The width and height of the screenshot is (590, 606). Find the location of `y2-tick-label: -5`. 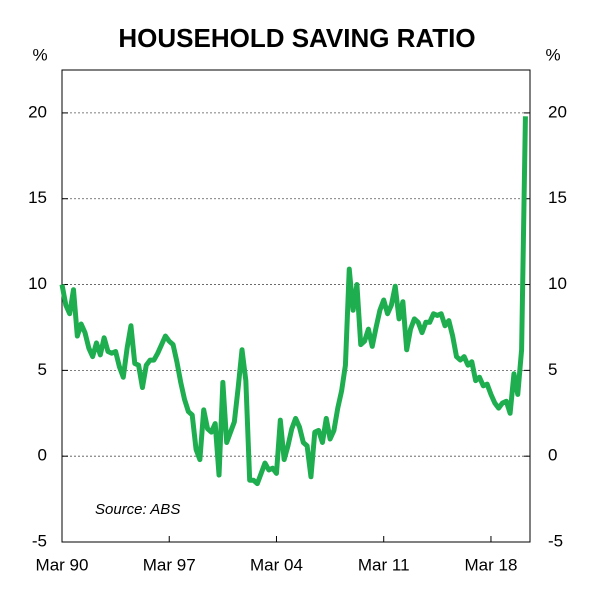

y2-tick-label: -5 is located at coordinates (555, 540).